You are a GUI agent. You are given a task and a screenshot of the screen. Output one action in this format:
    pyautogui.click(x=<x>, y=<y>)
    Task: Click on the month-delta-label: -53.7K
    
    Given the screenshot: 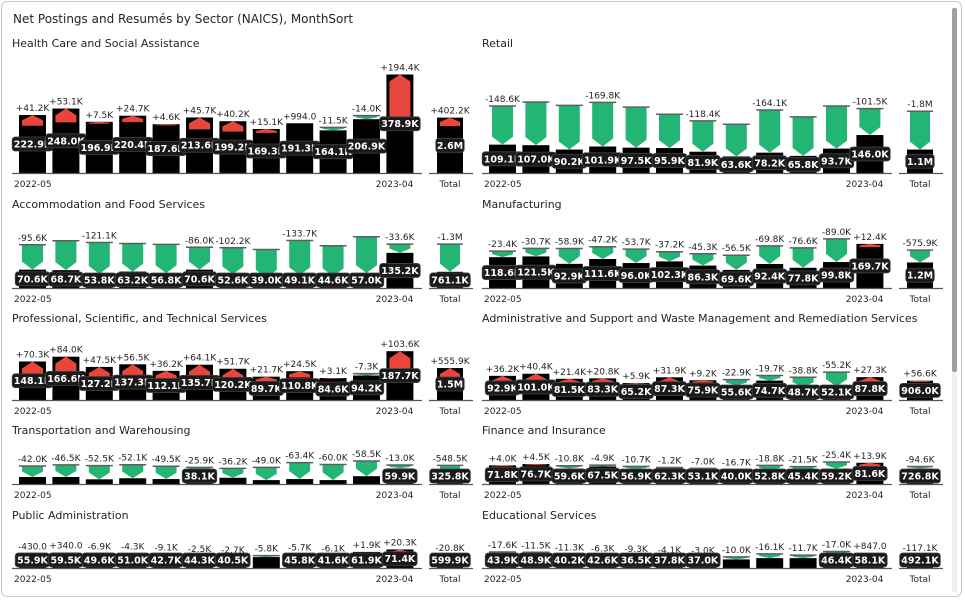 What is the action you would take?
    pyautogui.click(x=636, y=243)
    